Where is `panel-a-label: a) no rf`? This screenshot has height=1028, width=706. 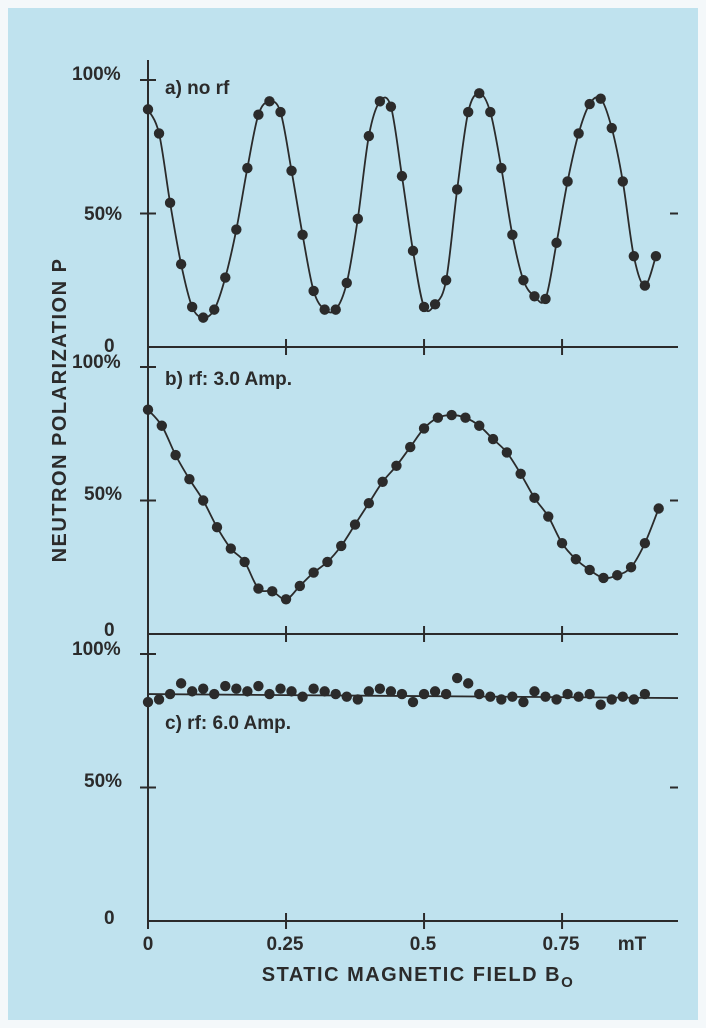
panel-a-label: a) no rf is located at coordinates (197, 88).